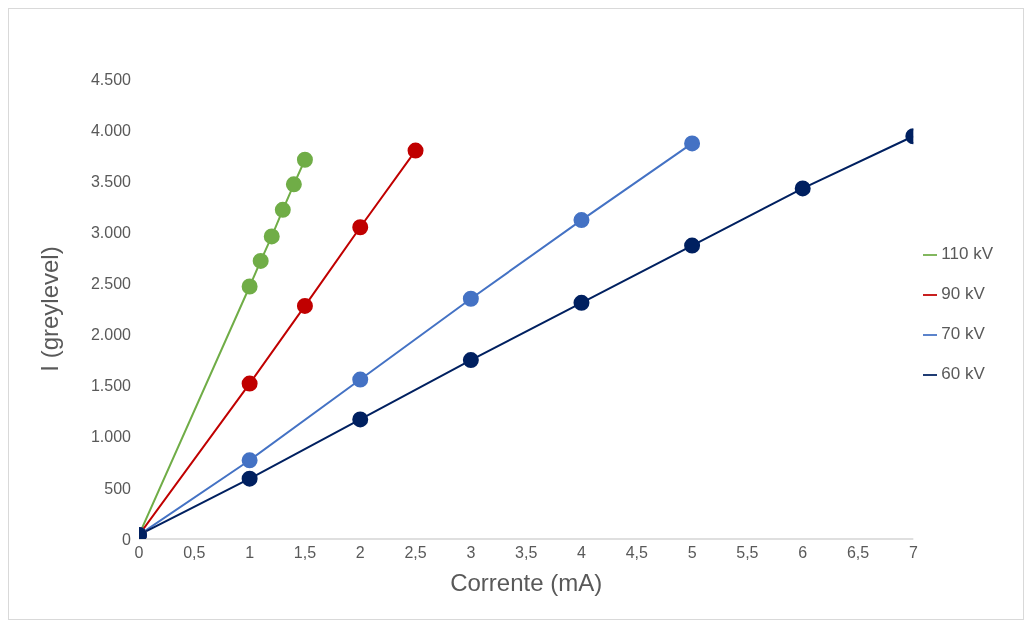  What do you see at coordinates (111, 284) in the screenshot?
I see `y-tick-label: 2.500` at bounding box center [111, 284].